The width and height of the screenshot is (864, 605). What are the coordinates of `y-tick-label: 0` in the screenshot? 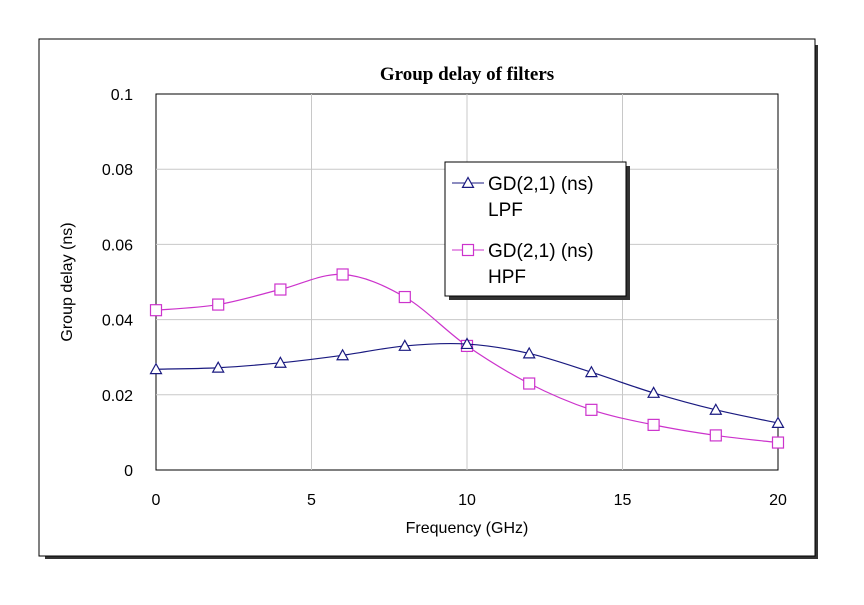 It's located at (128, 471).